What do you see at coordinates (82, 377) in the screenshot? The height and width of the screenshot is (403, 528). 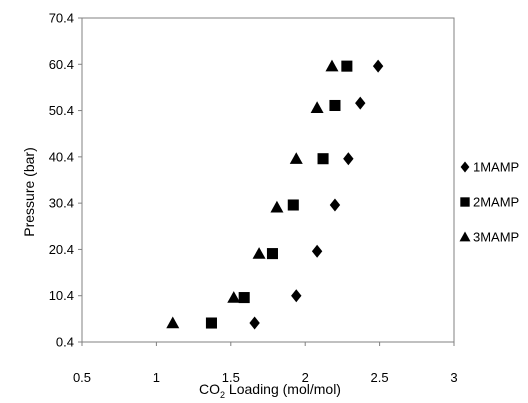 I see `x-tick-label: 0.5` at bounding box center [82, 377].